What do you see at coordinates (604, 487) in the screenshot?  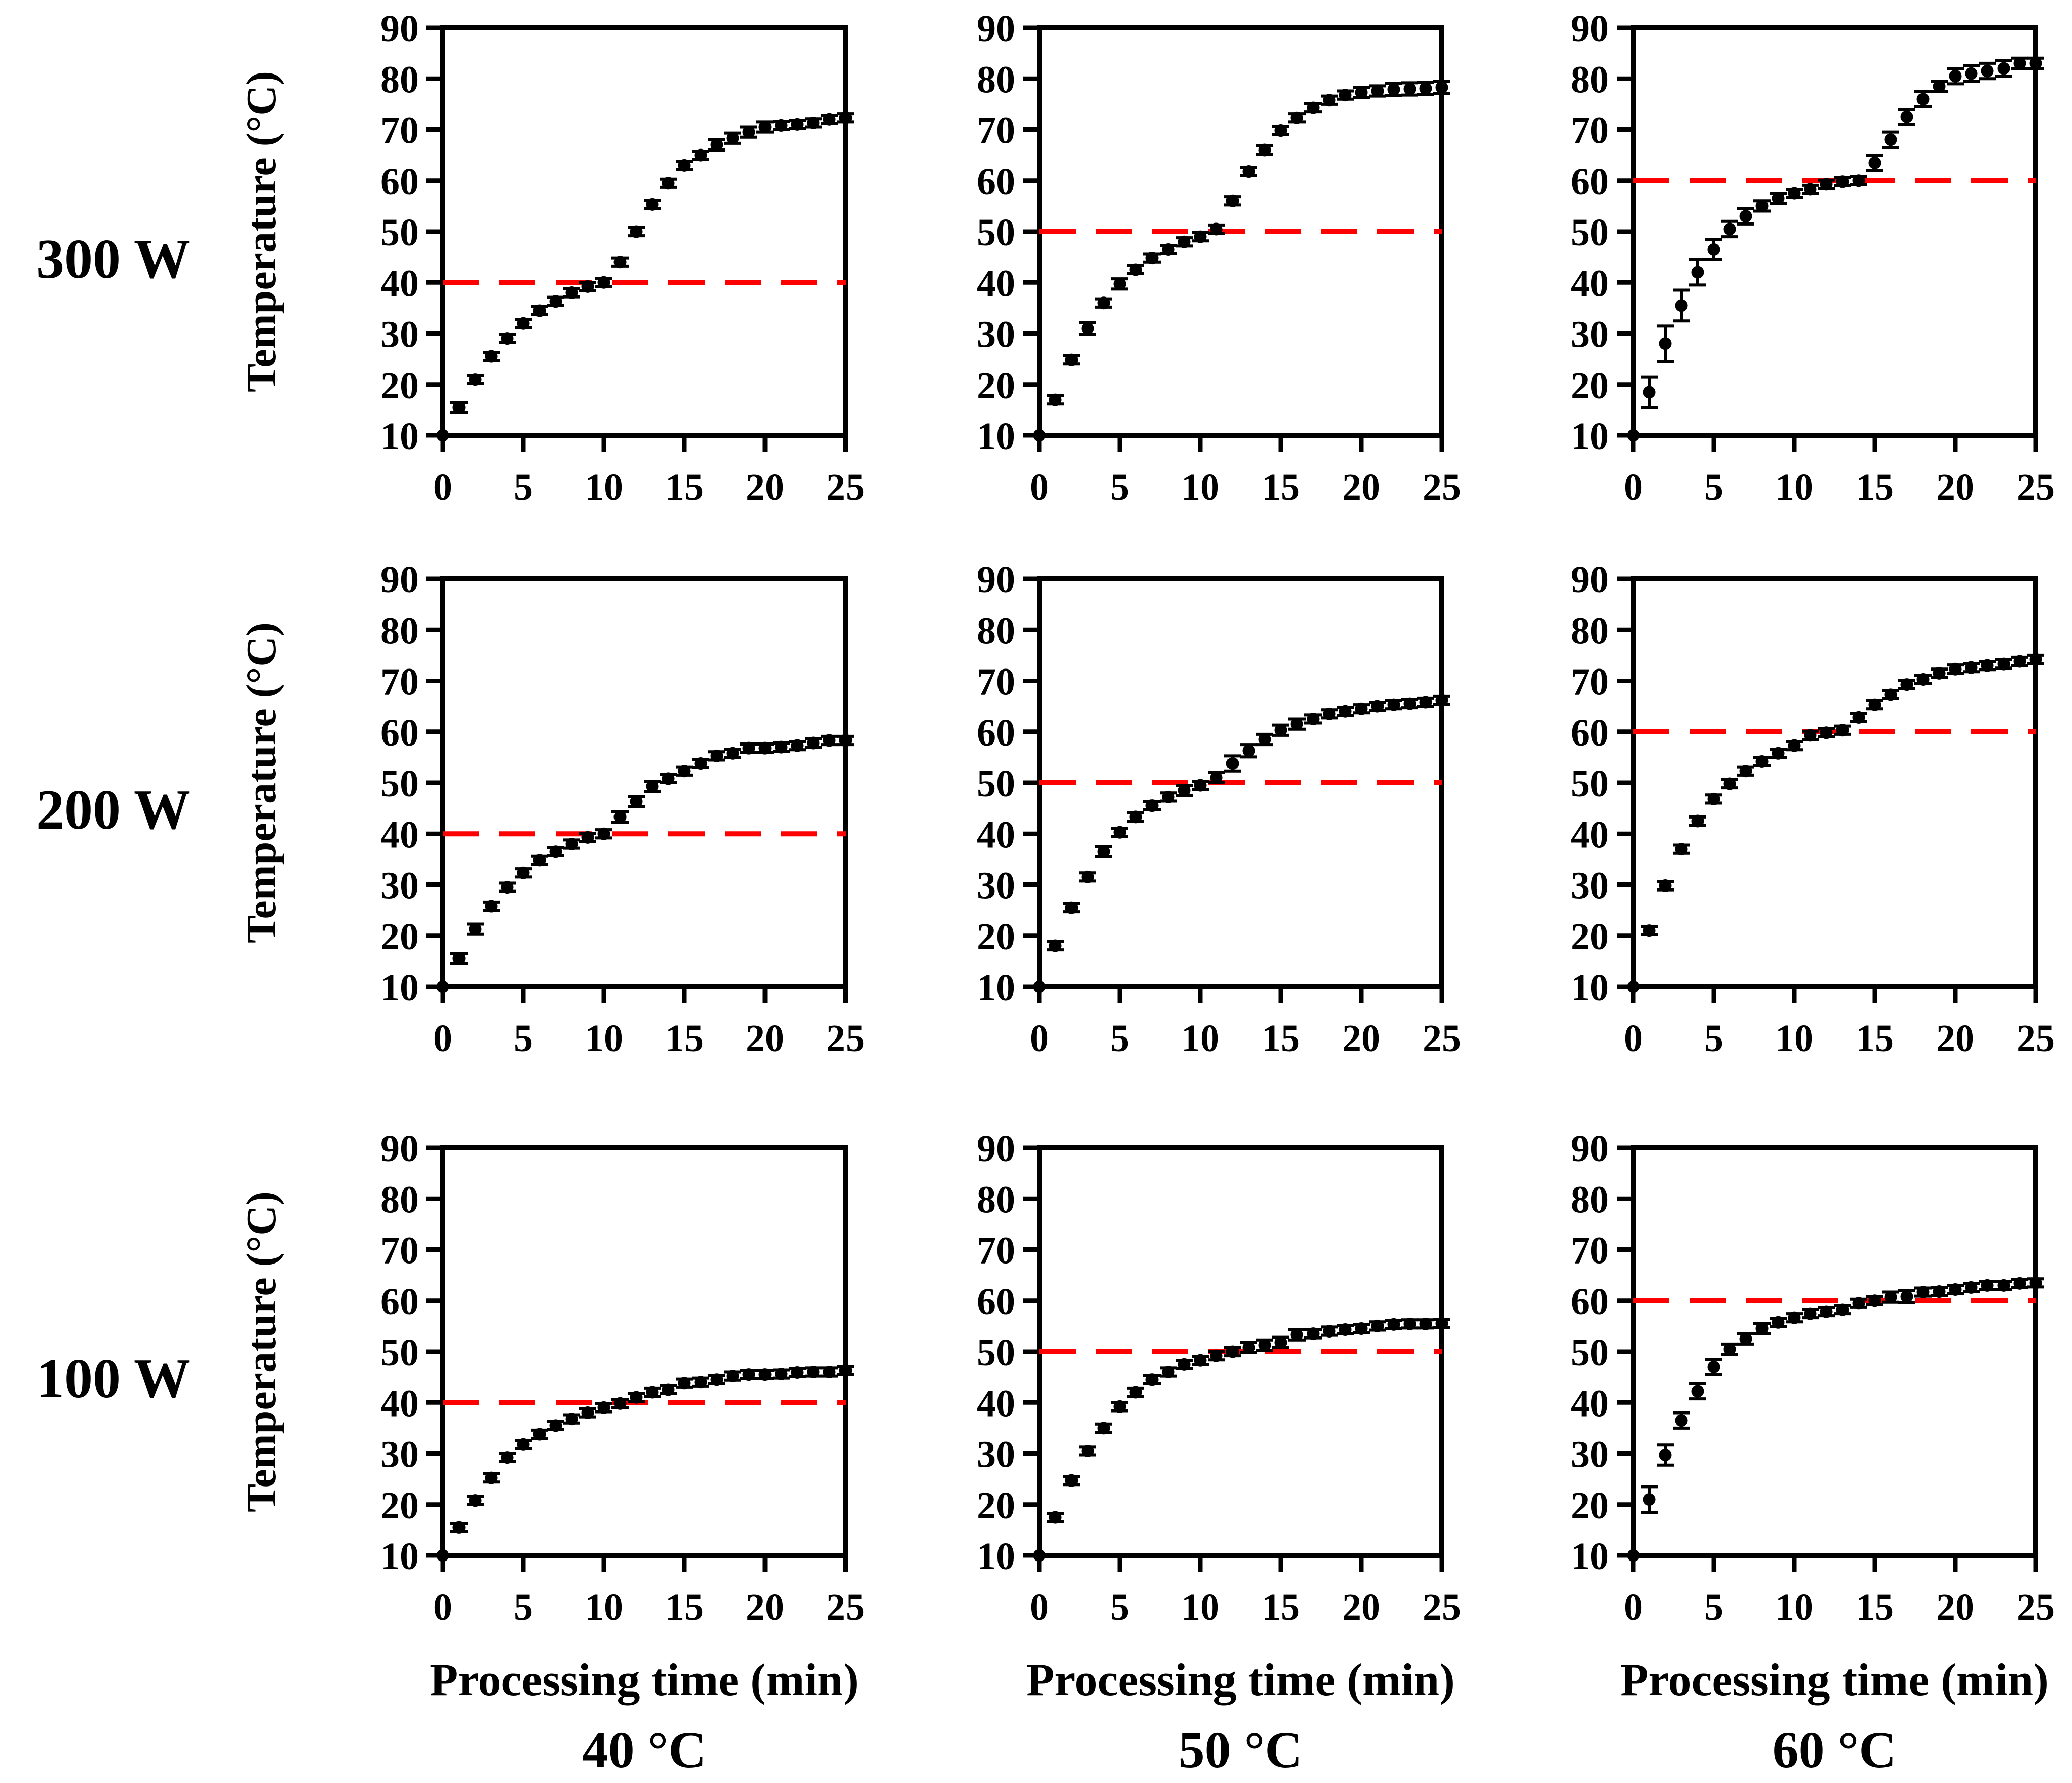 I see `x-tick-label: 10` at bounding box center [604, 487].